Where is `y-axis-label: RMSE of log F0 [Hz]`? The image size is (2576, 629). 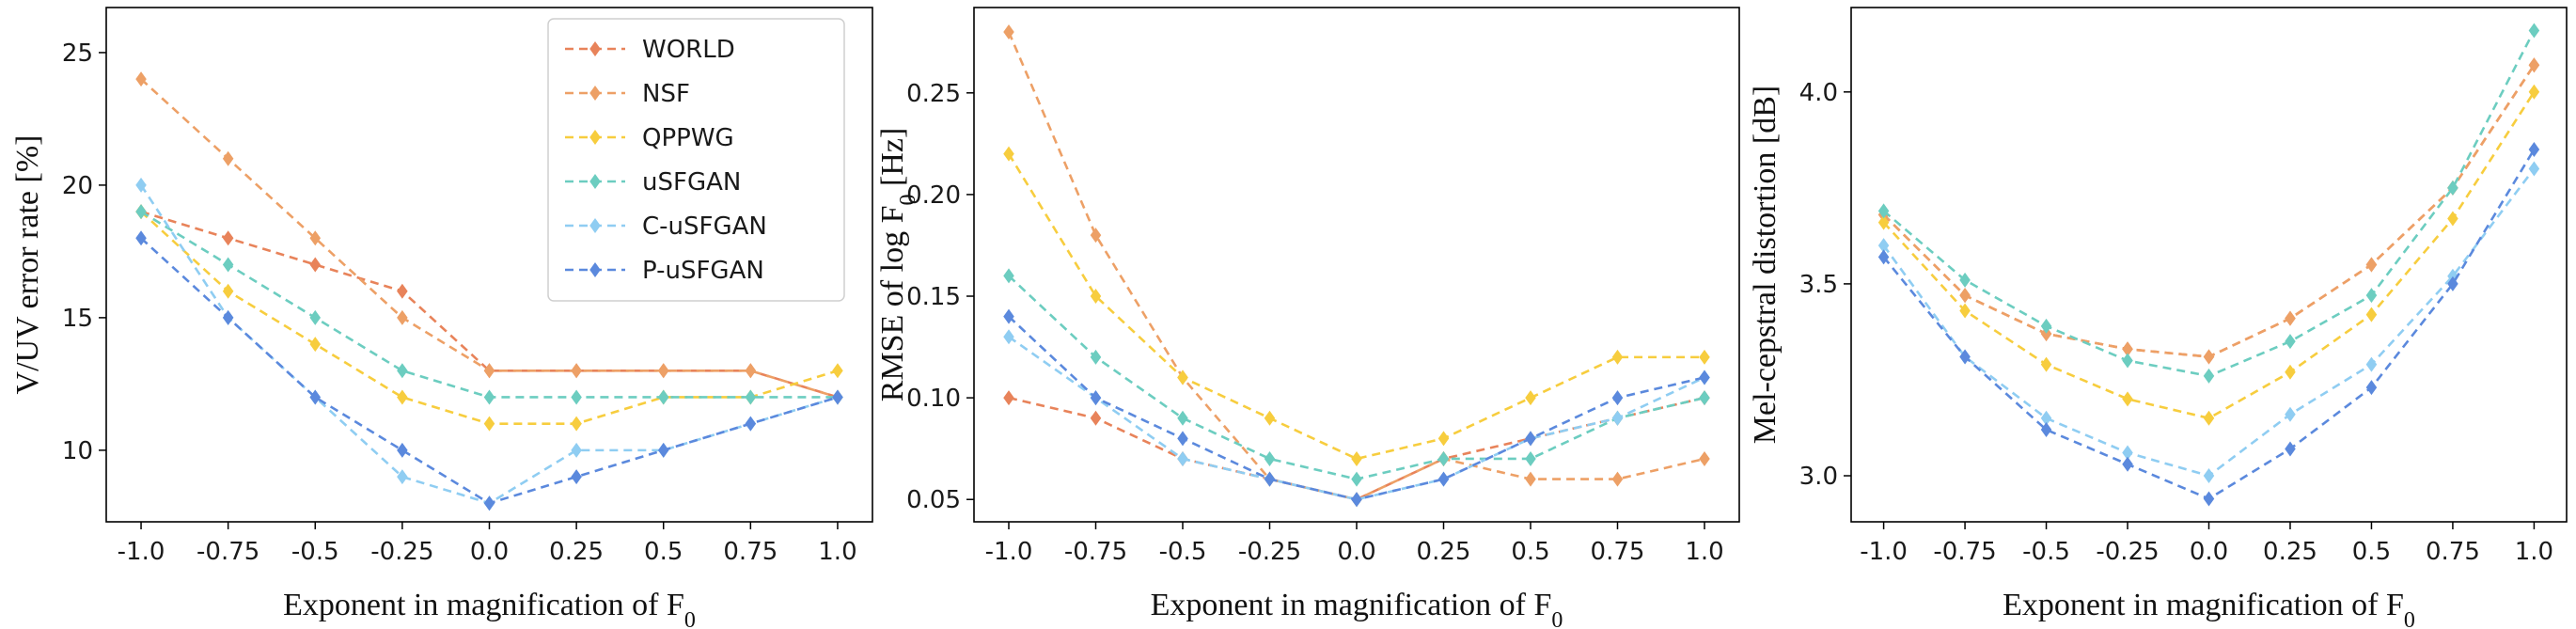
y-axis-label: RMSE of log F0 [Hz] is located at coordinates (898, 265).